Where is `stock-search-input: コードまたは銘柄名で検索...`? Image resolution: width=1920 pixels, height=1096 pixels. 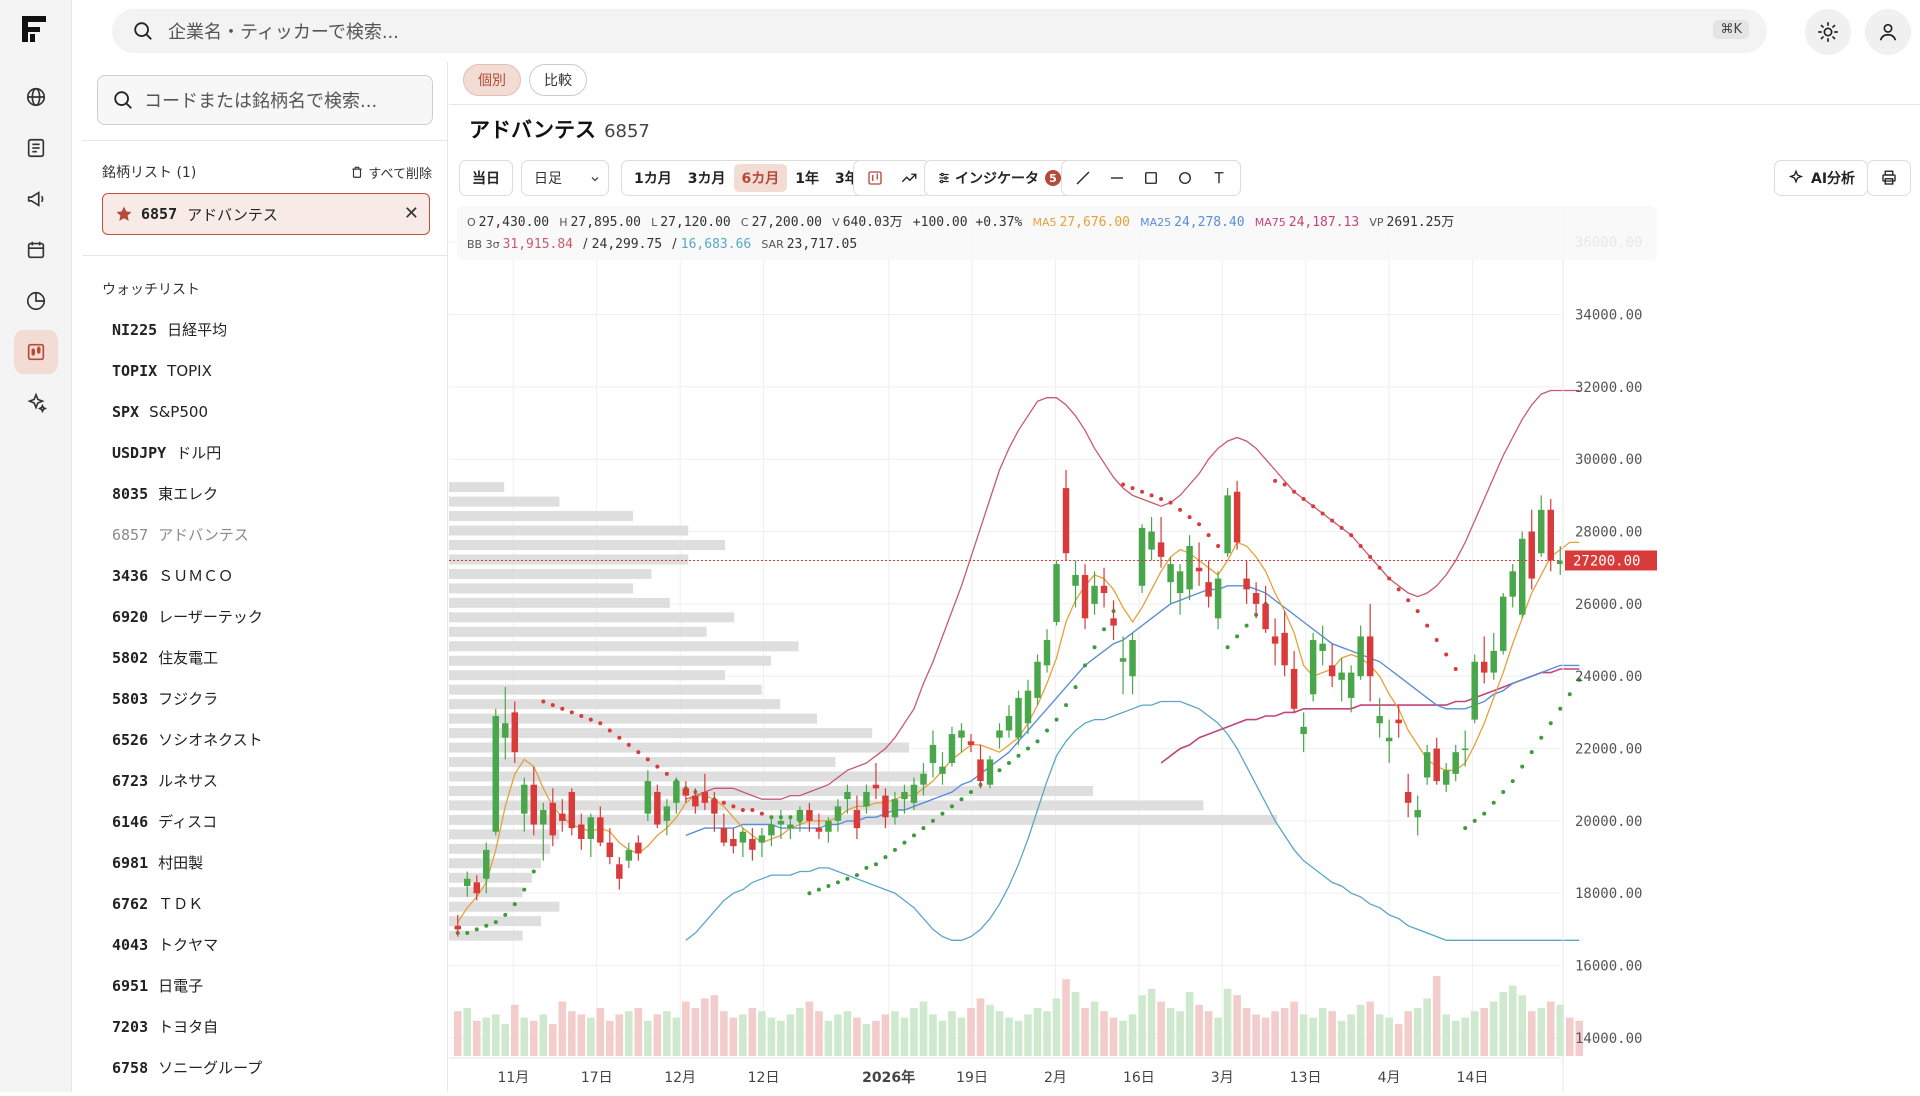
stock-search-input: コードまたは銘柄名で検索... is located at coordinates (265, 100).